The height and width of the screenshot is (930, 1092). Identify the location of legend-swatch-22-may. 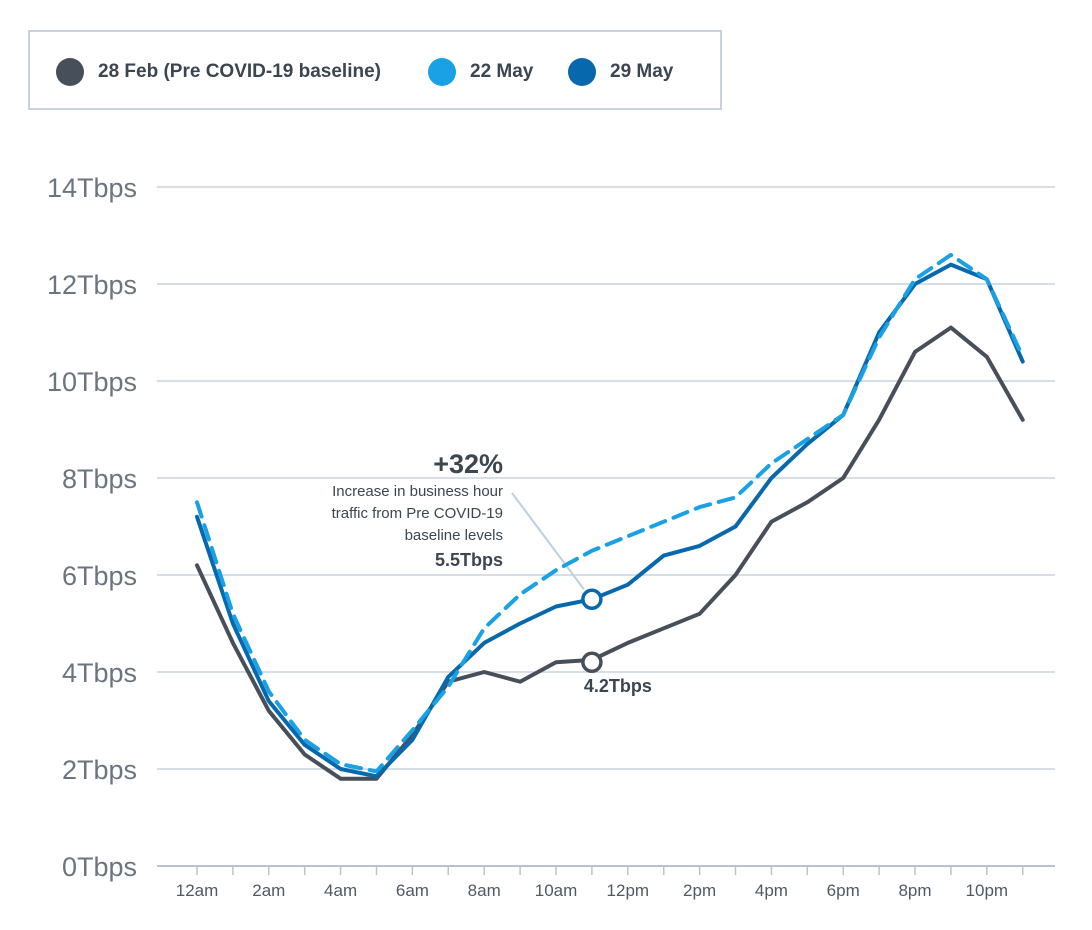
(442, 72).